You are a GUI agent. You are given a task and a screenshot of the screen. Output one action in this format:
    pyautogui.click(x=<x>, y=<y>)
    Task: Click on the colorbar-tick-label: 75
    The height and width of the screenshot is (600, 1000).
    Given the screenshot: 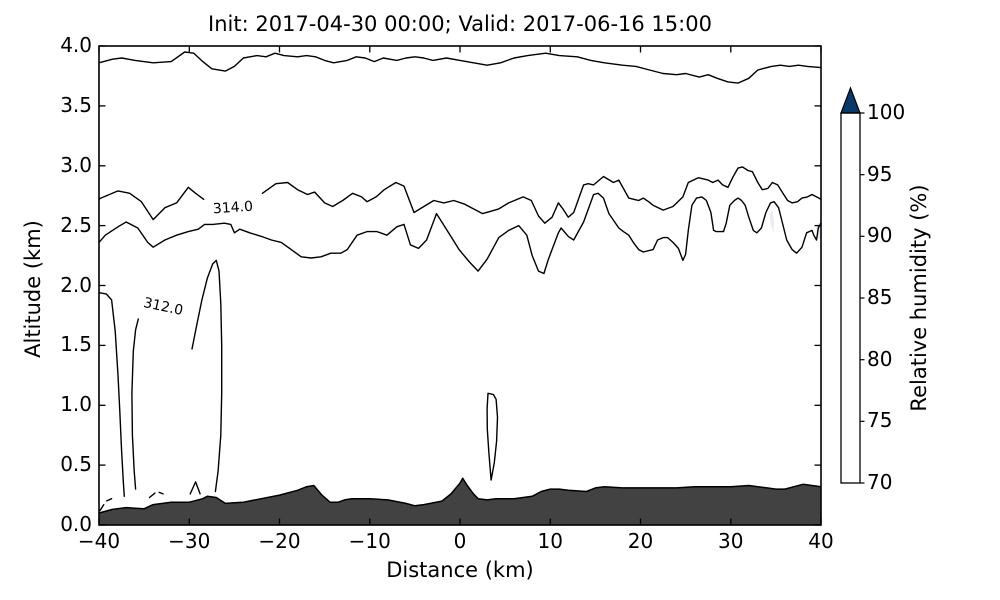 What is the action you would take?
    pyautogui.click(x=880, y=420)
    